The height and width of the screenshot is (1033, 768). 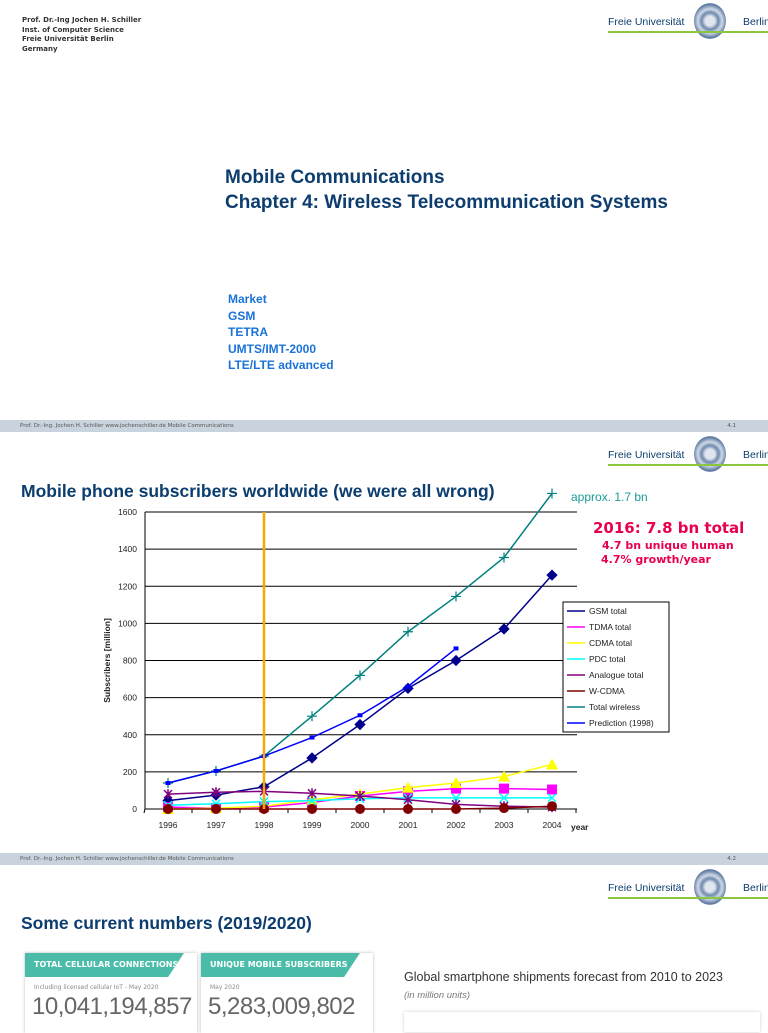 What do you see at coordinates (40, 48) in the screenshot?
I see `author-country: Germany` at bounding box center [40, 48].